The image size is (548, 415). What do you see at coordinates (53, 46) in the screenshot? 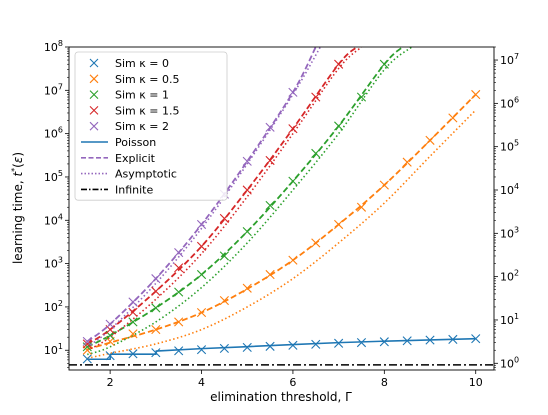
I see `y-tick-label: 10⁸` at bounding box center [53, 46].